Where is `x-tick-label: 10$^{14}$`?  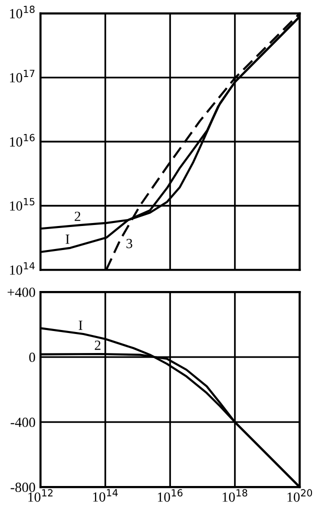
x-tick-label: 10$^{14}$ is located at coordinates (105, 495).